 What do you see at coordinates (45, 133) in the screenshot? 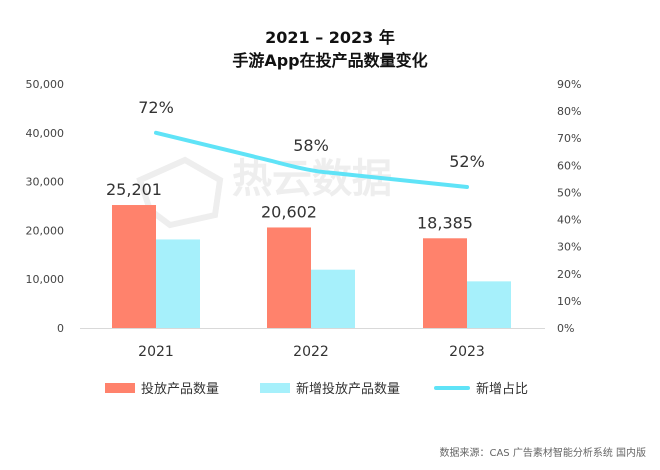
I see `y-left-tick-label: 40,000` at bounding box center [45, 133].